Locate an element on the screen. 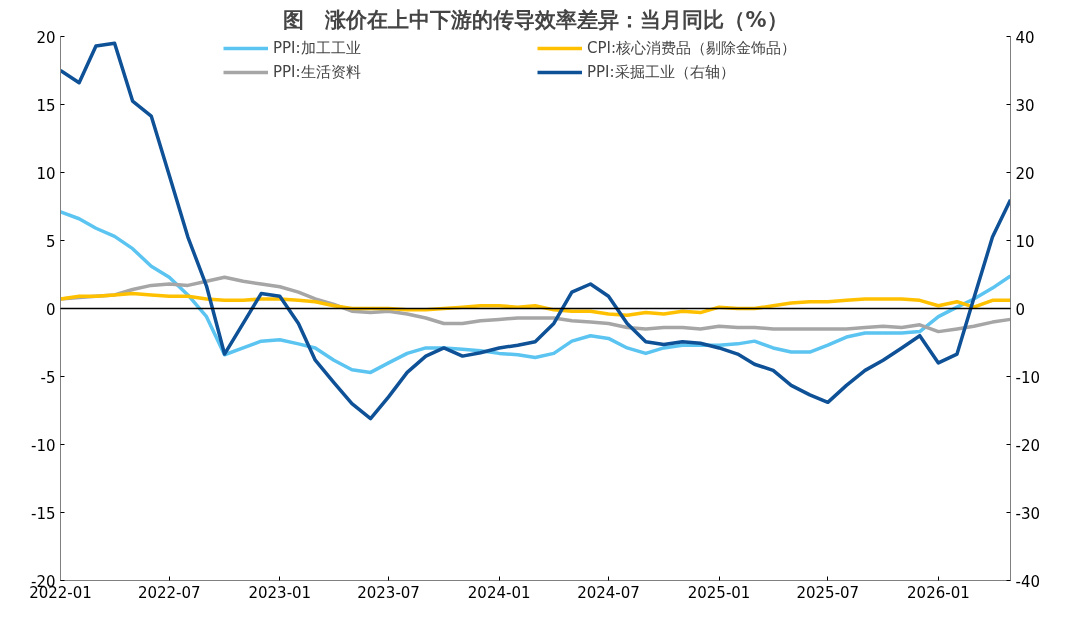  y2-tick-label: -10 is located at coordinates (1027, 377).